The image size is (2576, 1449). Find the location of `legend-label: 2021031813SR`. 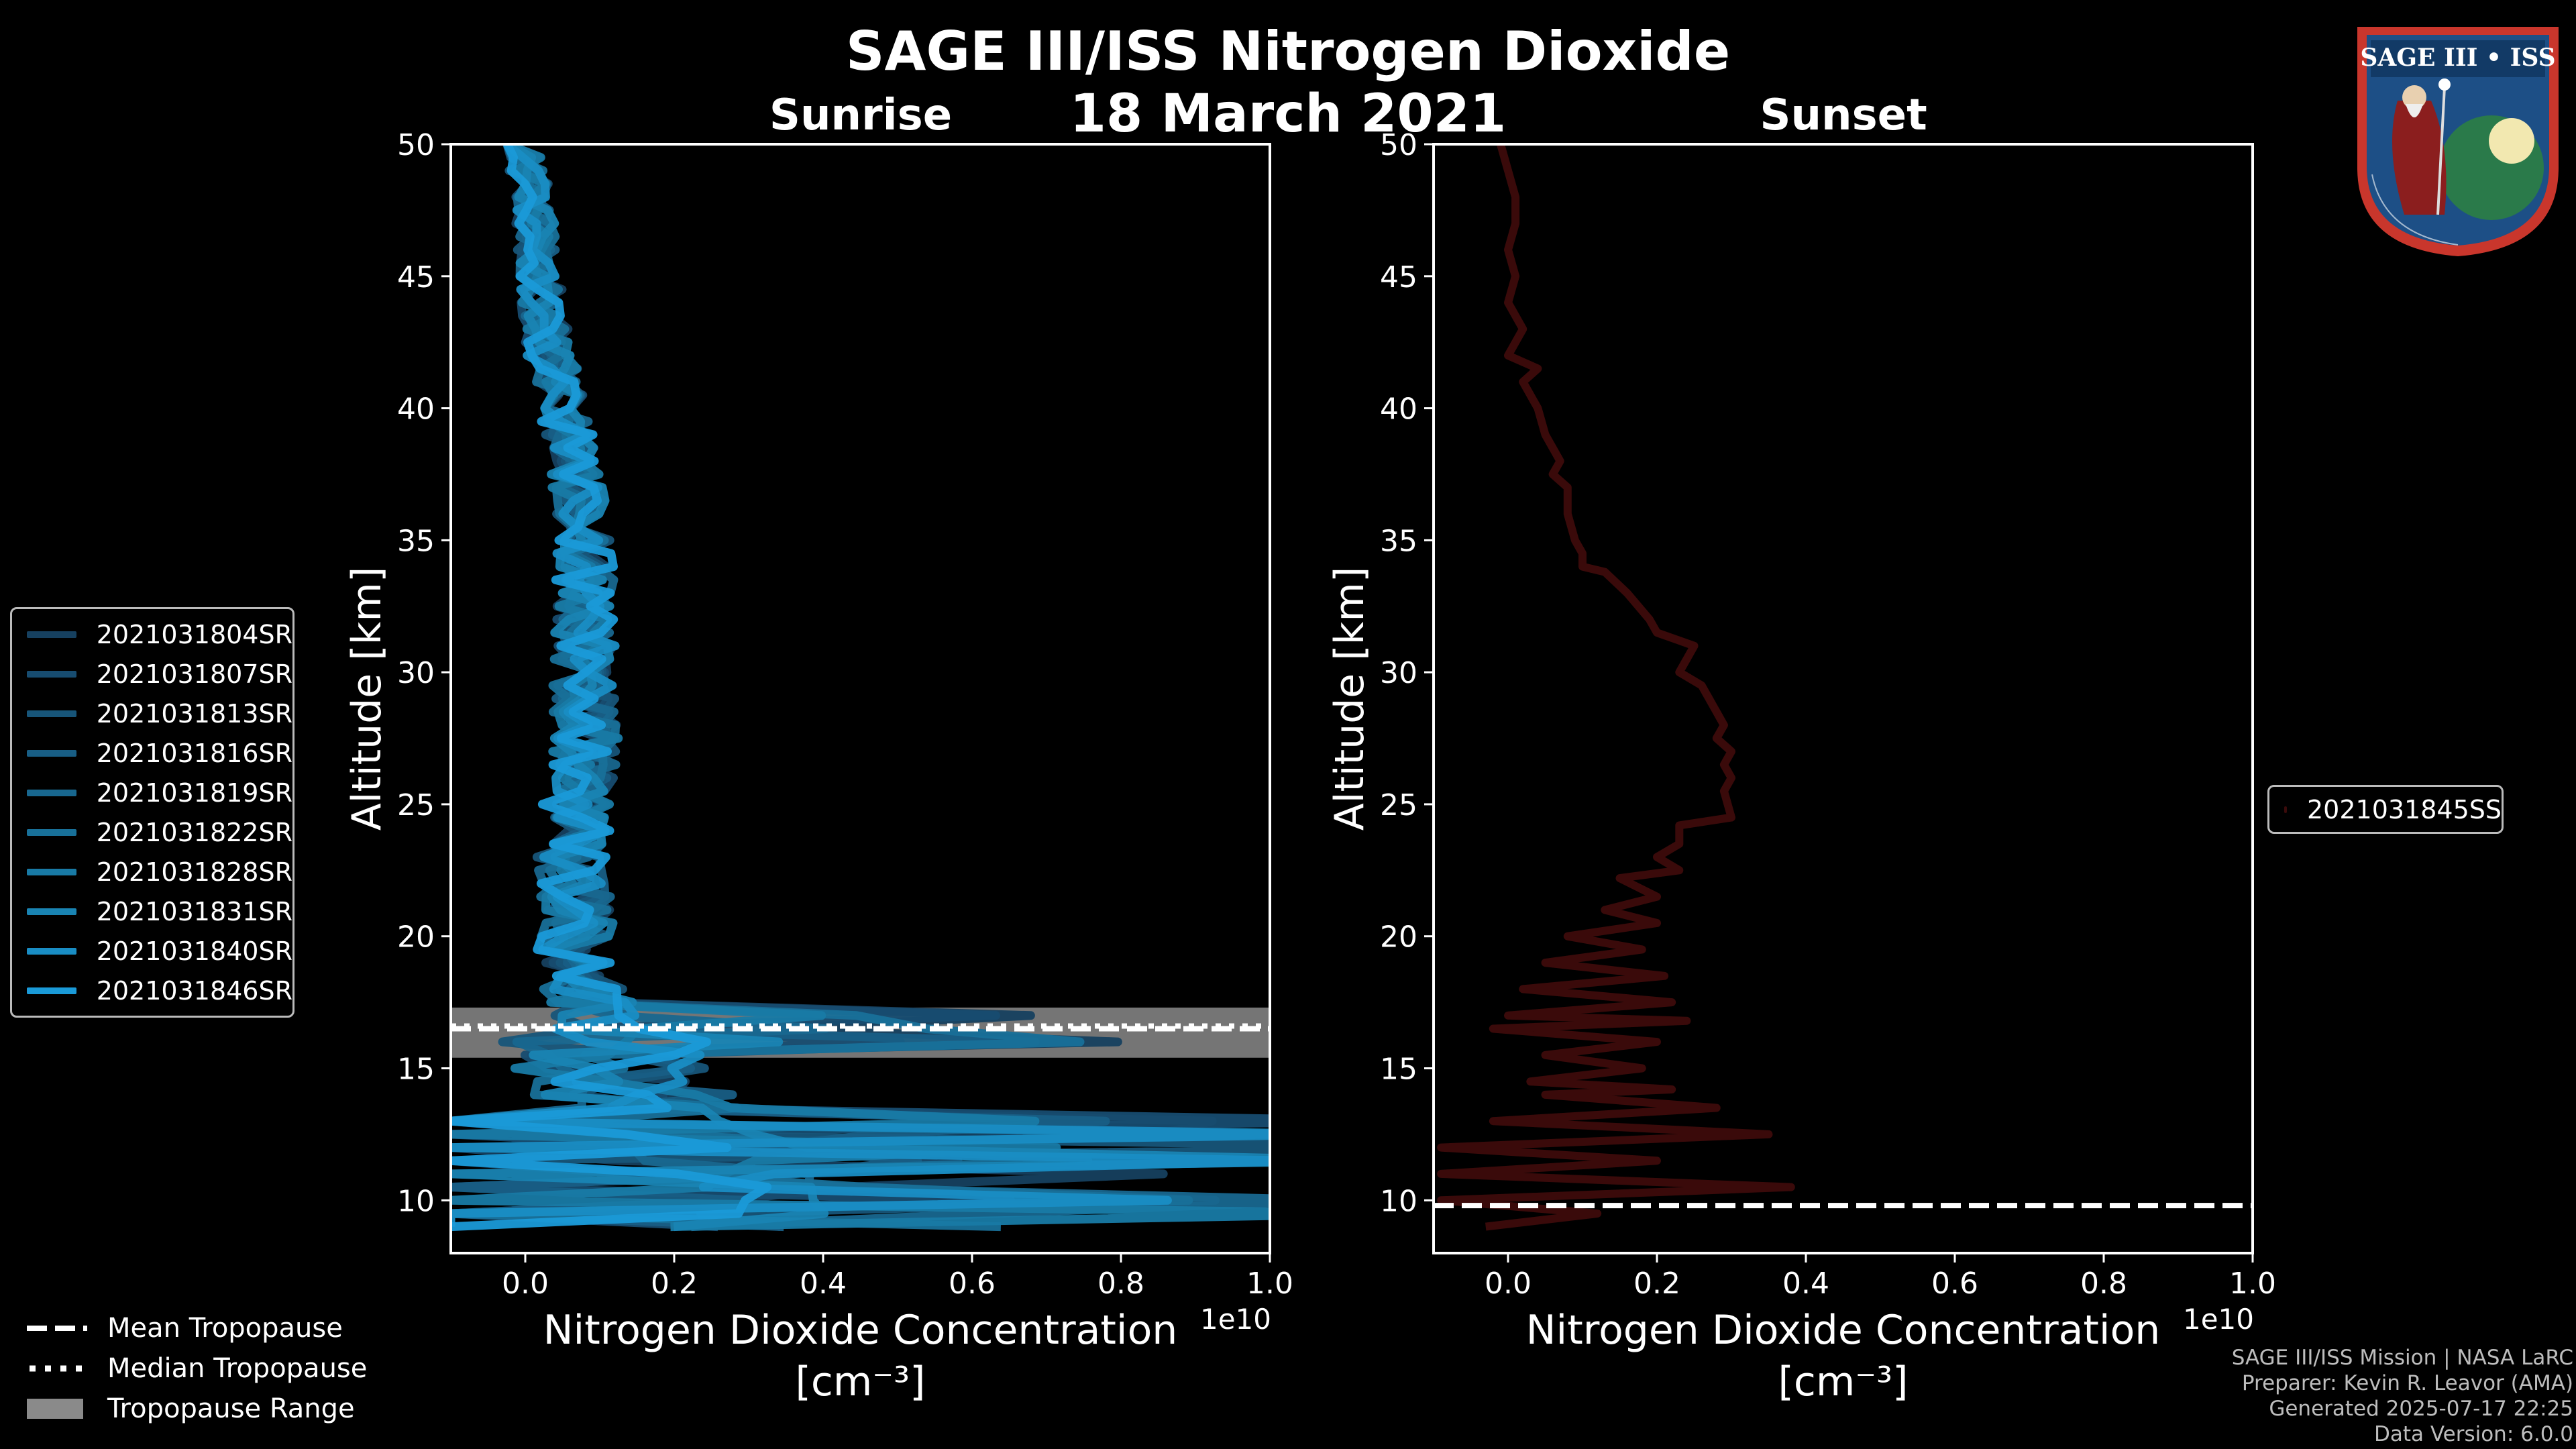

legend-label: 2021031813SR is located at coordinates (194, 713).